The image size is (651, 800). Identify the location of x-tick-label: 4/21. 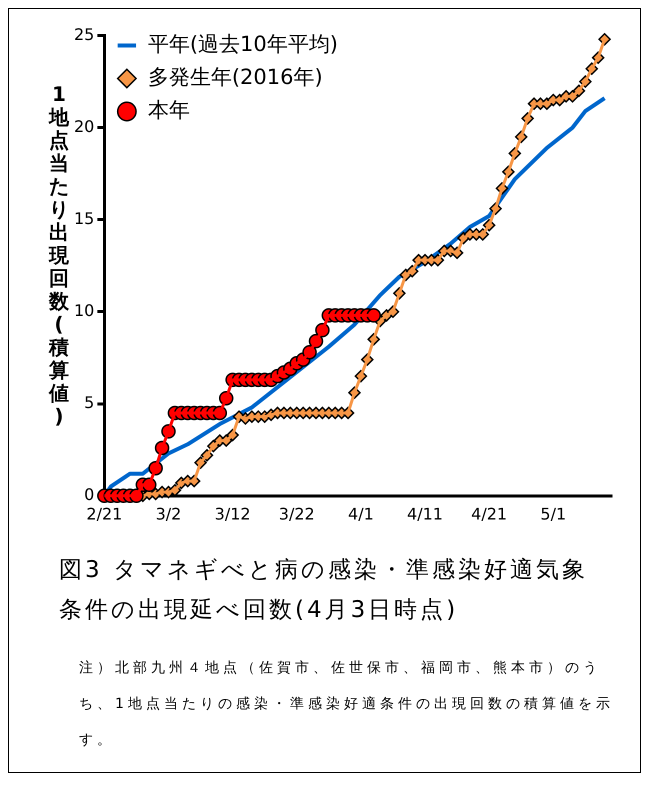
(489, 514).